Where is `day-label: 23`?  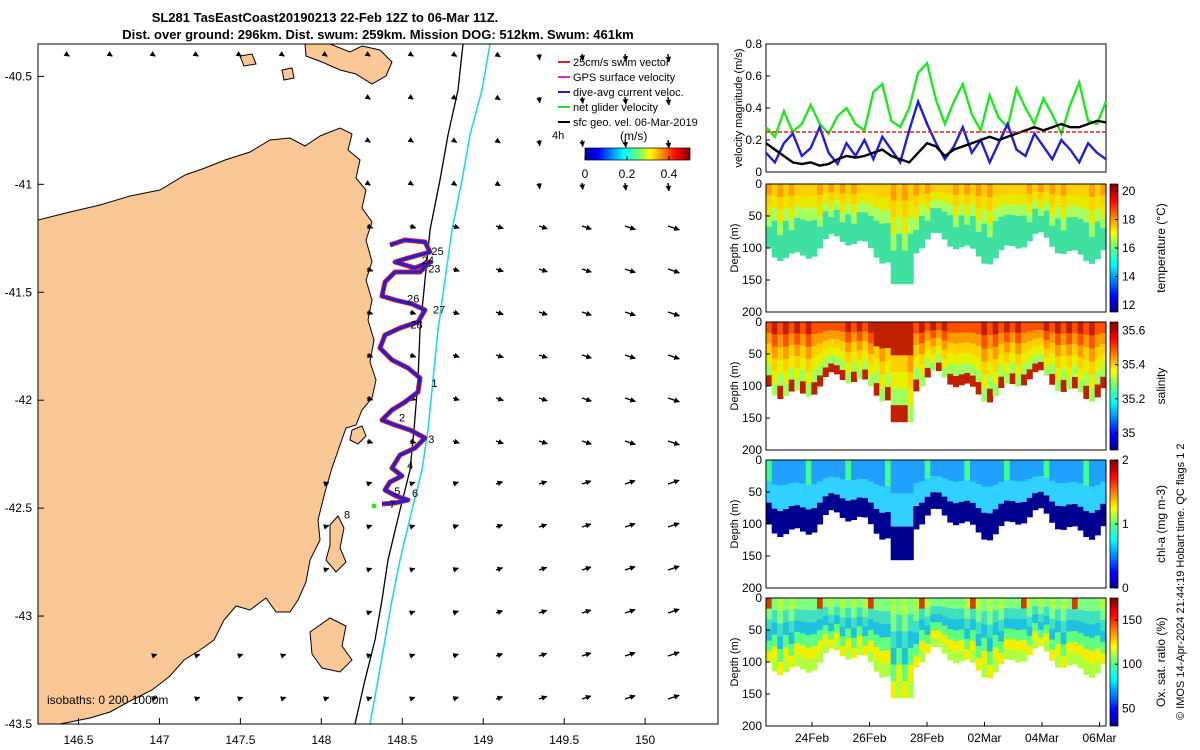
day-label: 23 is located at coordinates (434, 270).